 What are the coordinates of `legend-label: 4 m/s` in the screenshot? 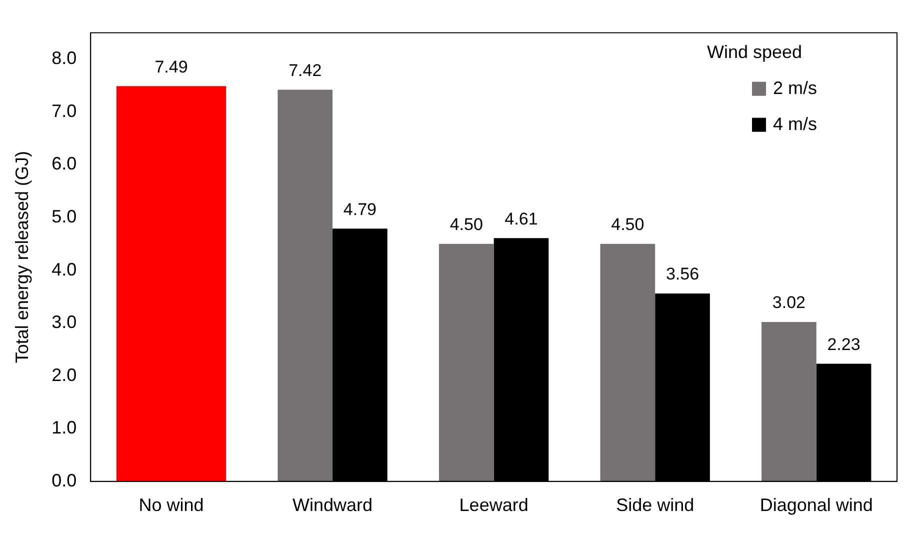 It's located at (795, 124).